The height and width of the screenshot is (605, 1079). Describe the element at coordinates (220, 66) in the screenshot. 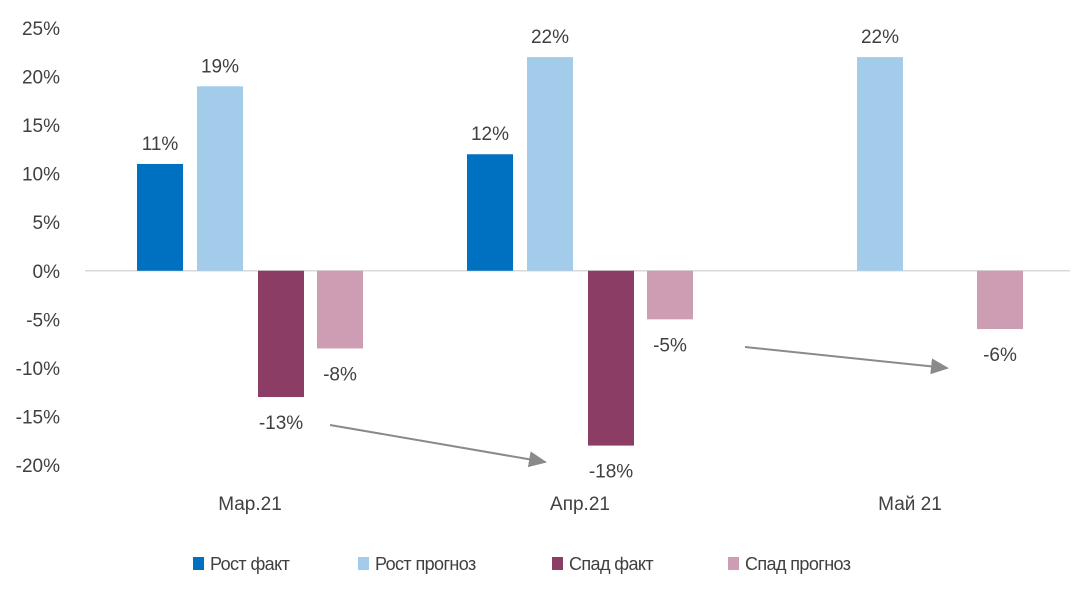

I see `data-label: 19%` at that location.